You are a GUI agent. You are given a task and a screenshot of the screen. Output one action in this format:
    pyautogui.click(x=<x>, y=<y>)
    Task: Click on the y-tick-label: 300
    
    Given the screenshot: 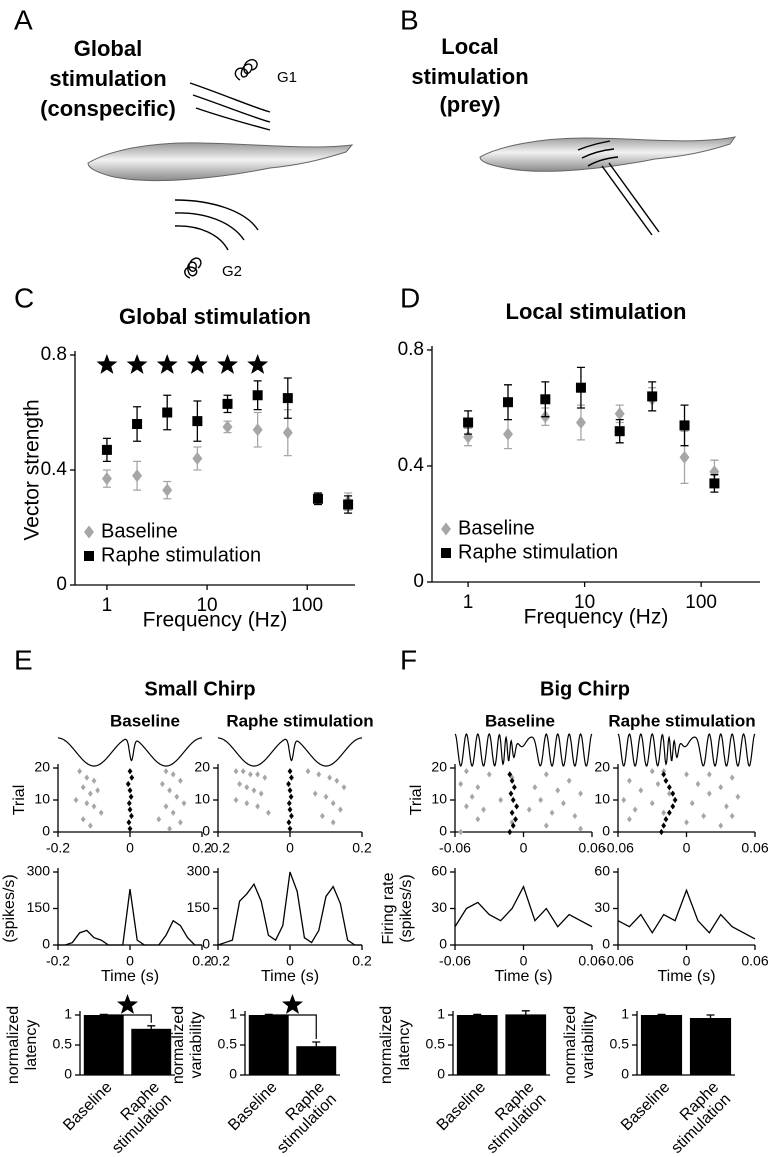 What is the action you would take?
    pyautogui.click(x=39, y=871)
    